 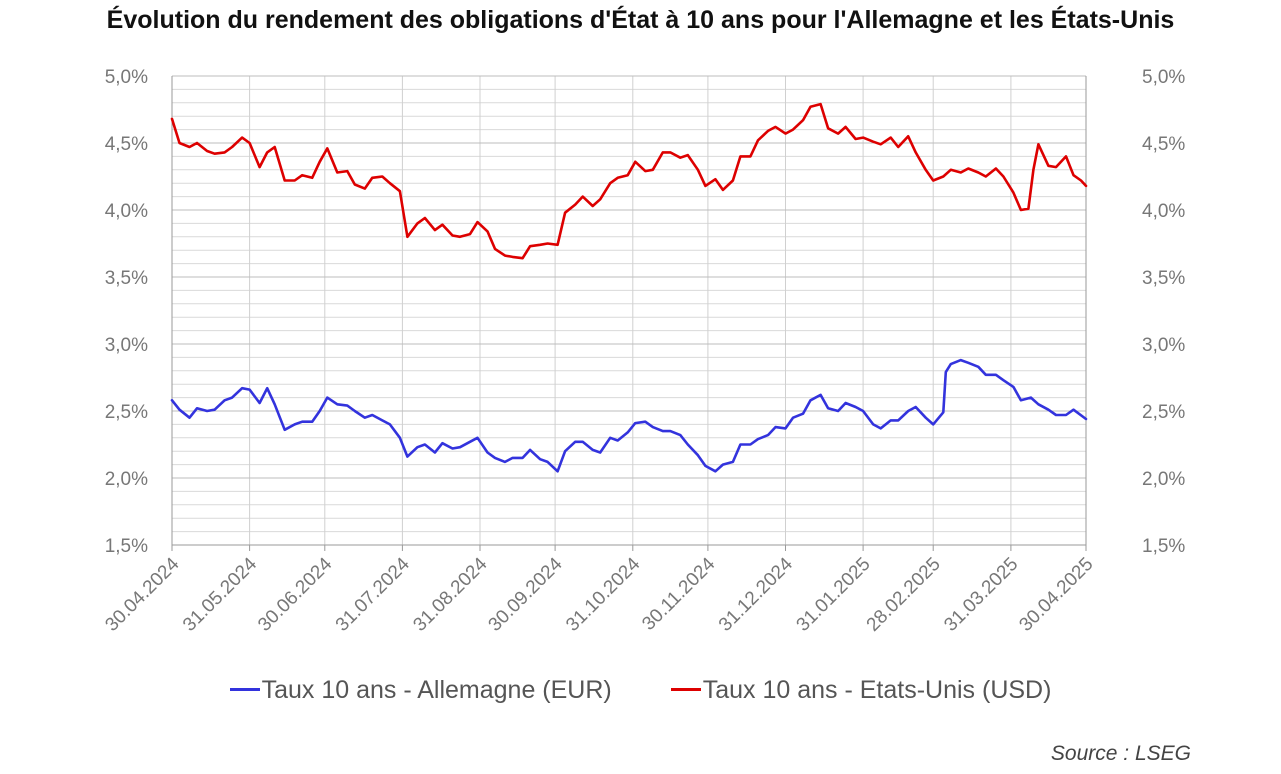 What do you see at coordinates (629, 181) in the screenshot?
I see `series-line-usa` at bounding box center [629, 181].